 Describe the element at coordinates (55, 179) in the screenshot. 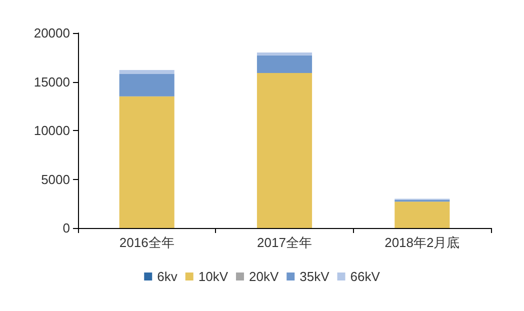

I see `y-tick-label: 5000` at that location.